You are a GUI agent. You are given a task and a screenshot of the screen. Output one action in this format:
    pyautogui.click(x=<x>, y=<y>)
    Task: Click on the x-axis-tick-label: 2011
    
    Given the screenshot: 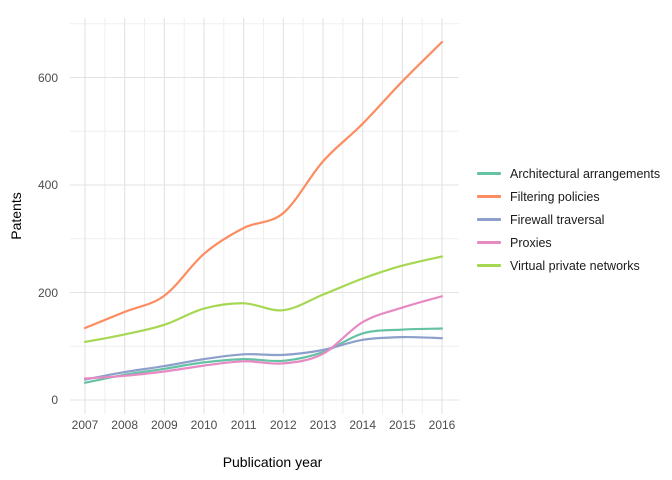 What is the action you would take?
    pyautogui.click(x=243, y=425)
    